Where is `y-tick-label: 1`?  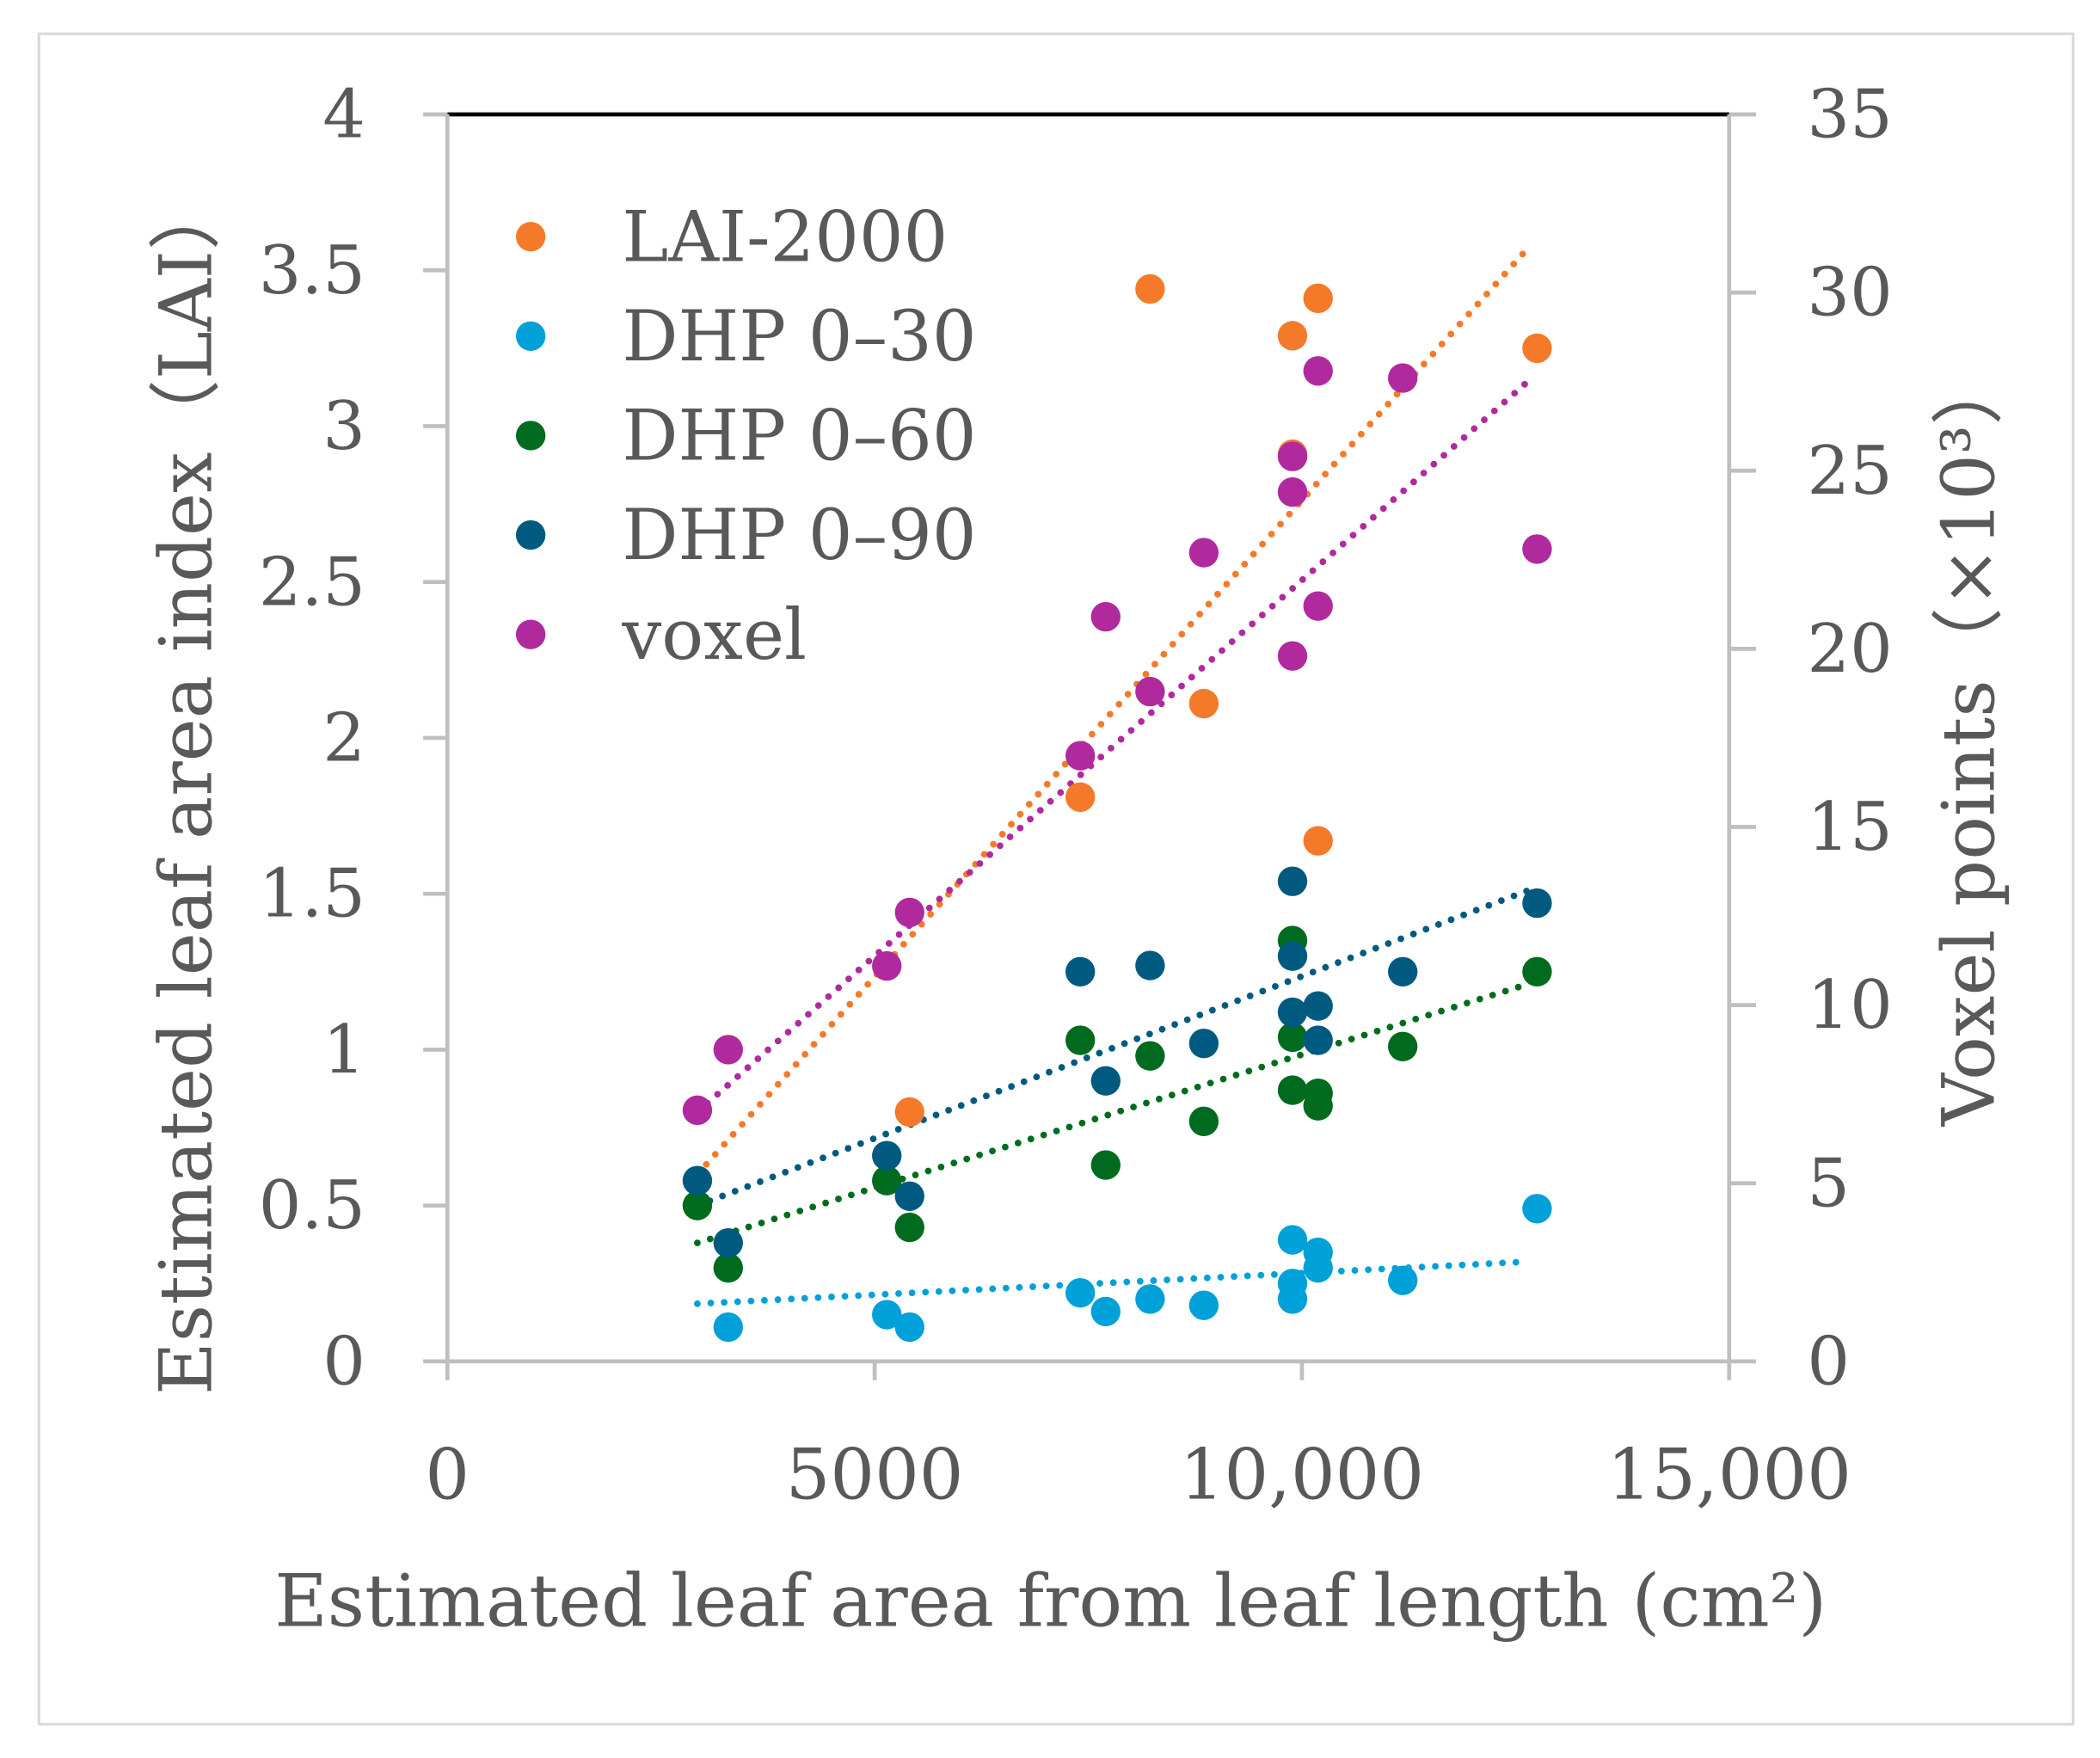 y-tick-label: 1 is located at coordinates (343, 1050).